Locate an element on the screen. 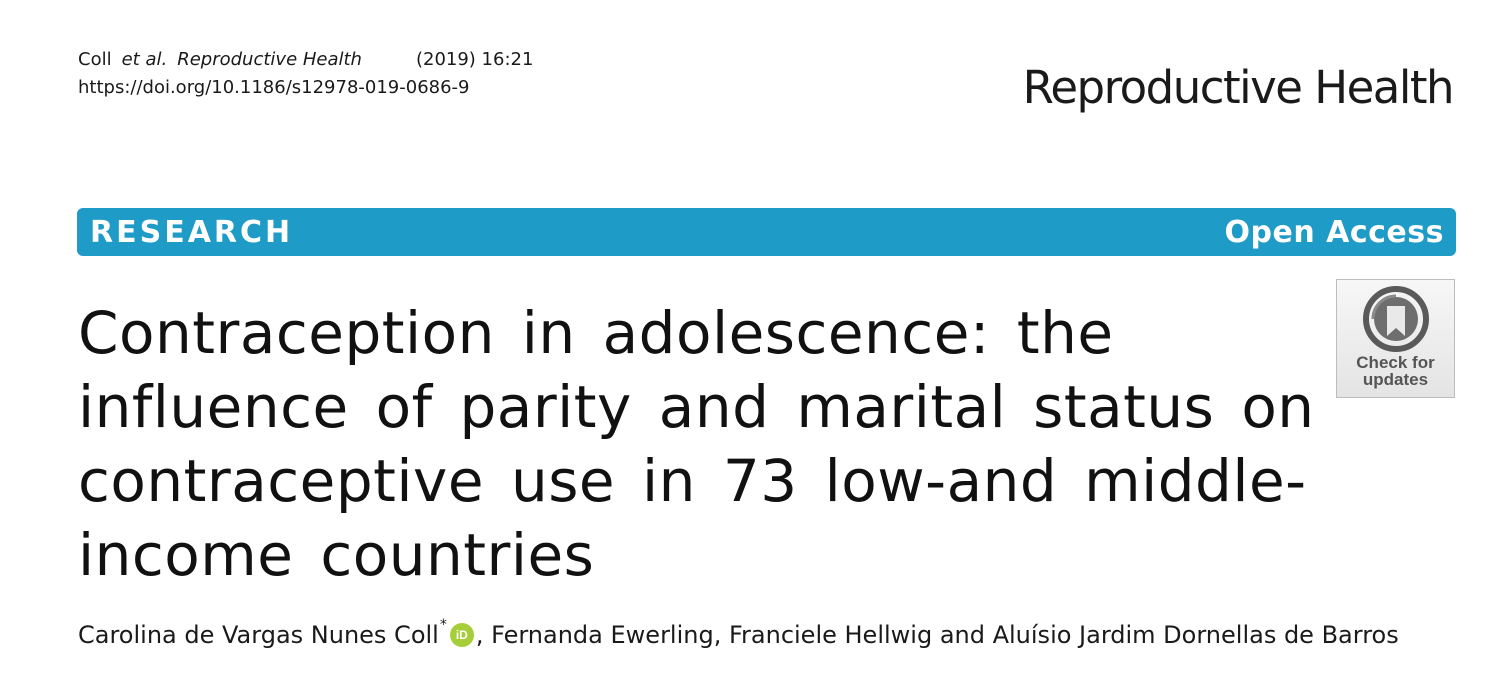 The width and height of the screenshot is (1499, 689). cite-author: Coll is located at coordinates (95, 59).